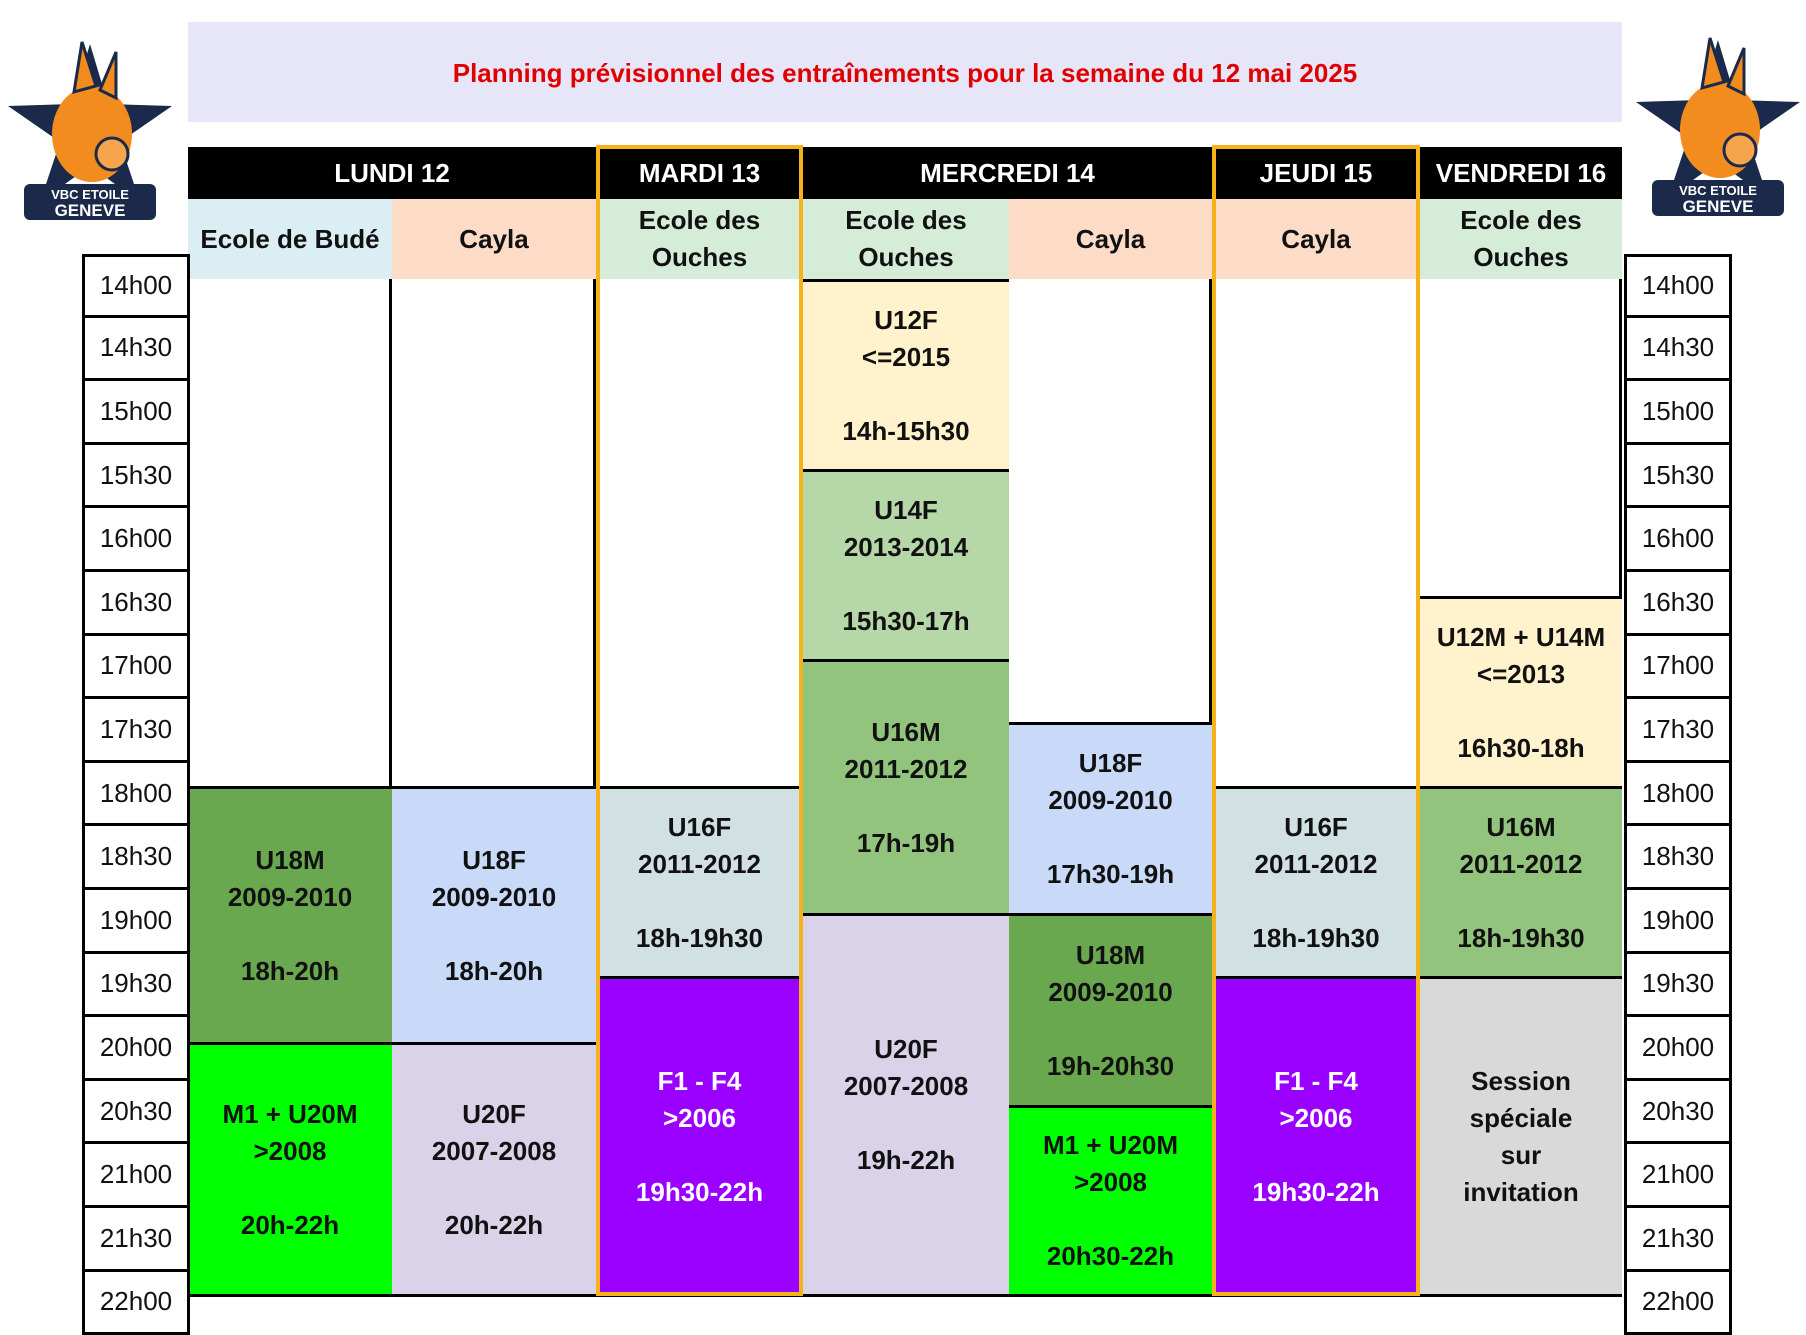 This screenshot has width=1806, height=1335. I want to click on session-block: U18M 2009-2010 19h-20h30, so click(1110, 1009).